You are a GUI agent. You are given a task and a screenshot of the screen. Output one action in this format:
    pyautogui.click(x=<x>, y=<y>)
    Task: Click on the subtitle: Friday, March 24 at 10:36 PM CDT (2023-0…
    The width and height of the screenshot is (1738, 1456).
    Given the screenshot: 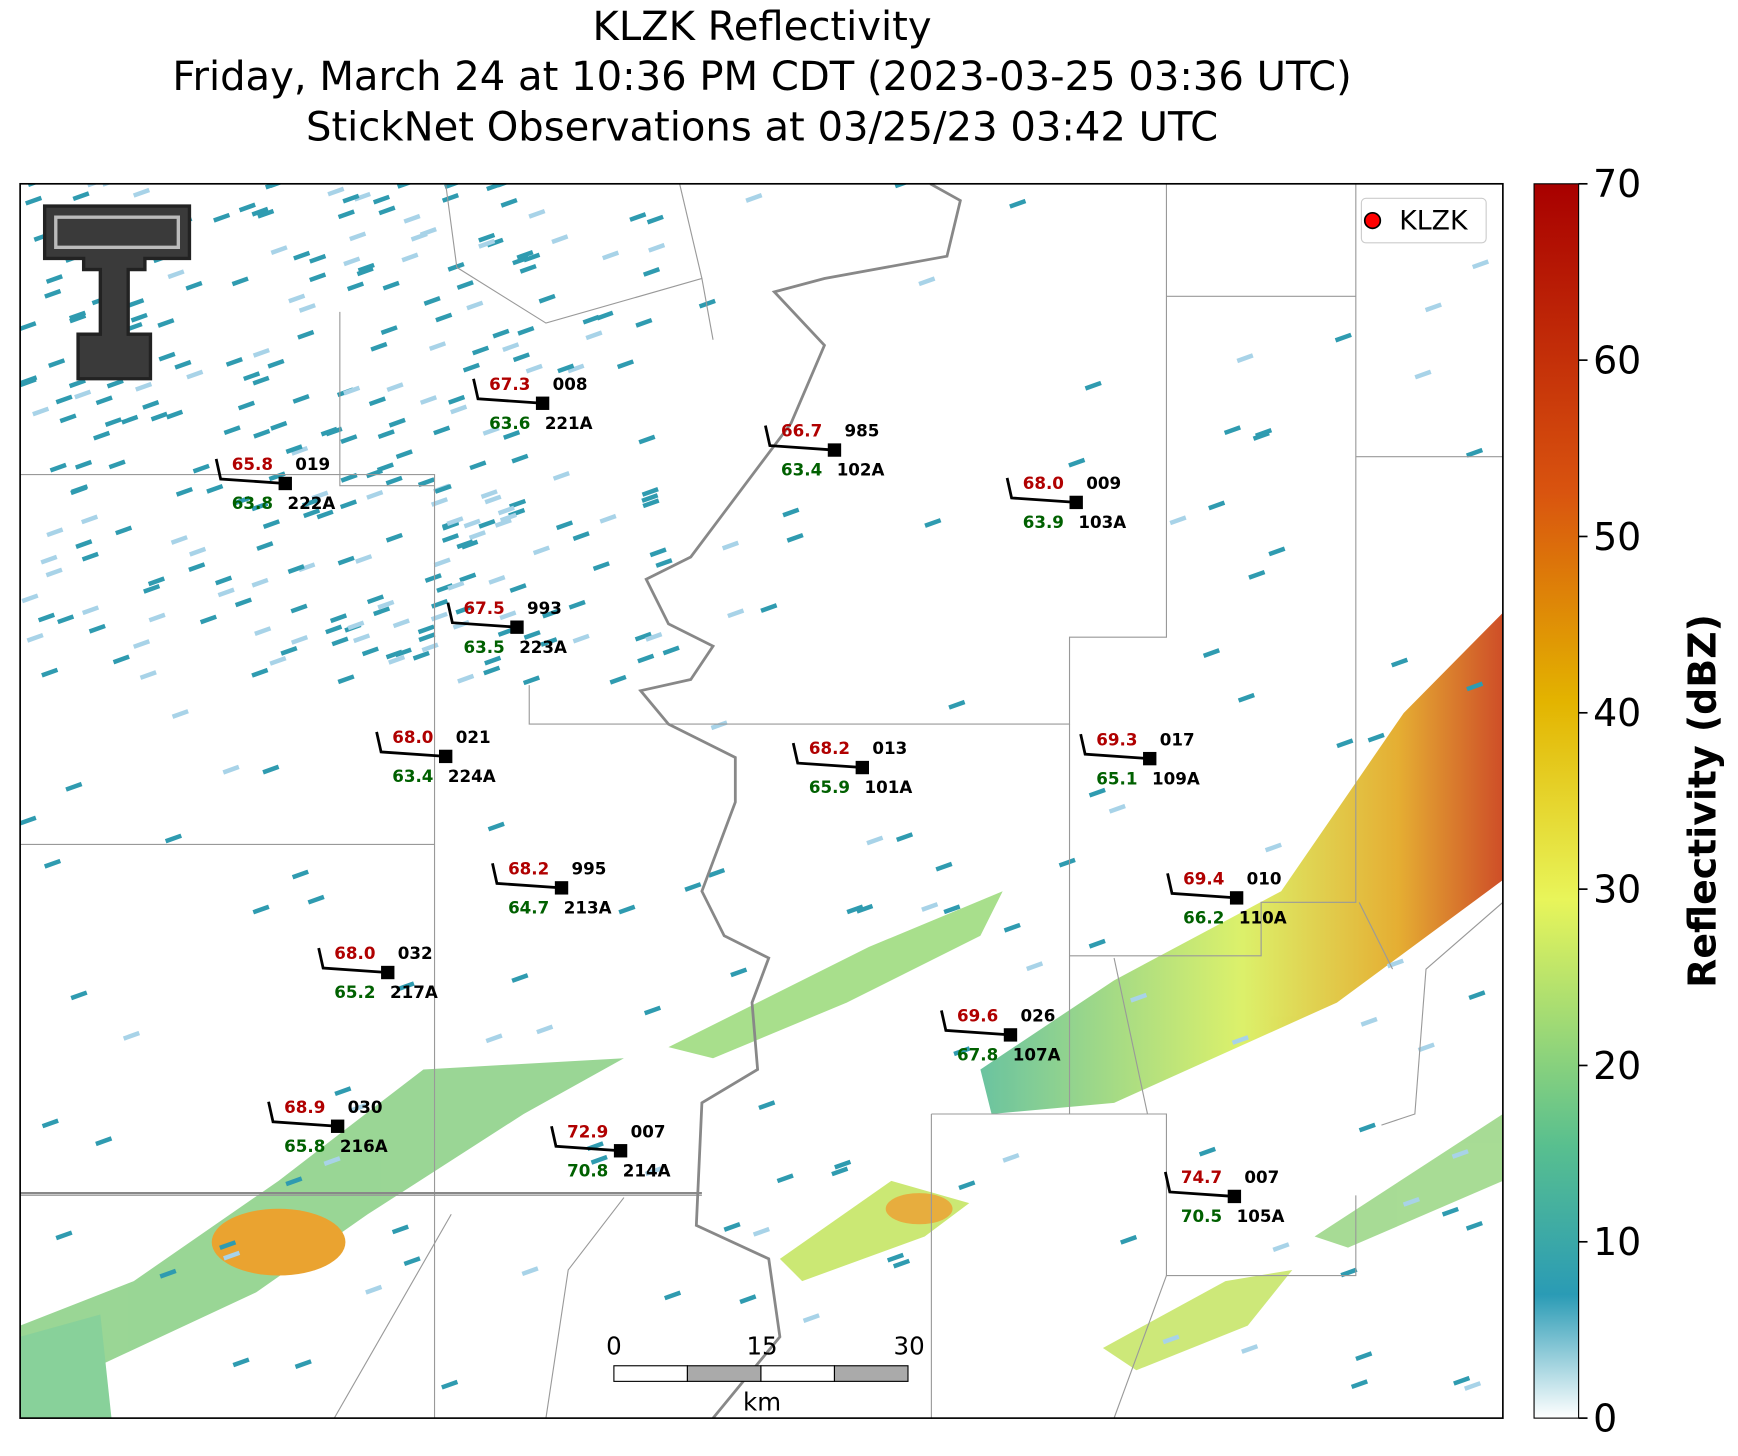 What is the action you would take?
    pyautogui.click(x=761, y=77)
    